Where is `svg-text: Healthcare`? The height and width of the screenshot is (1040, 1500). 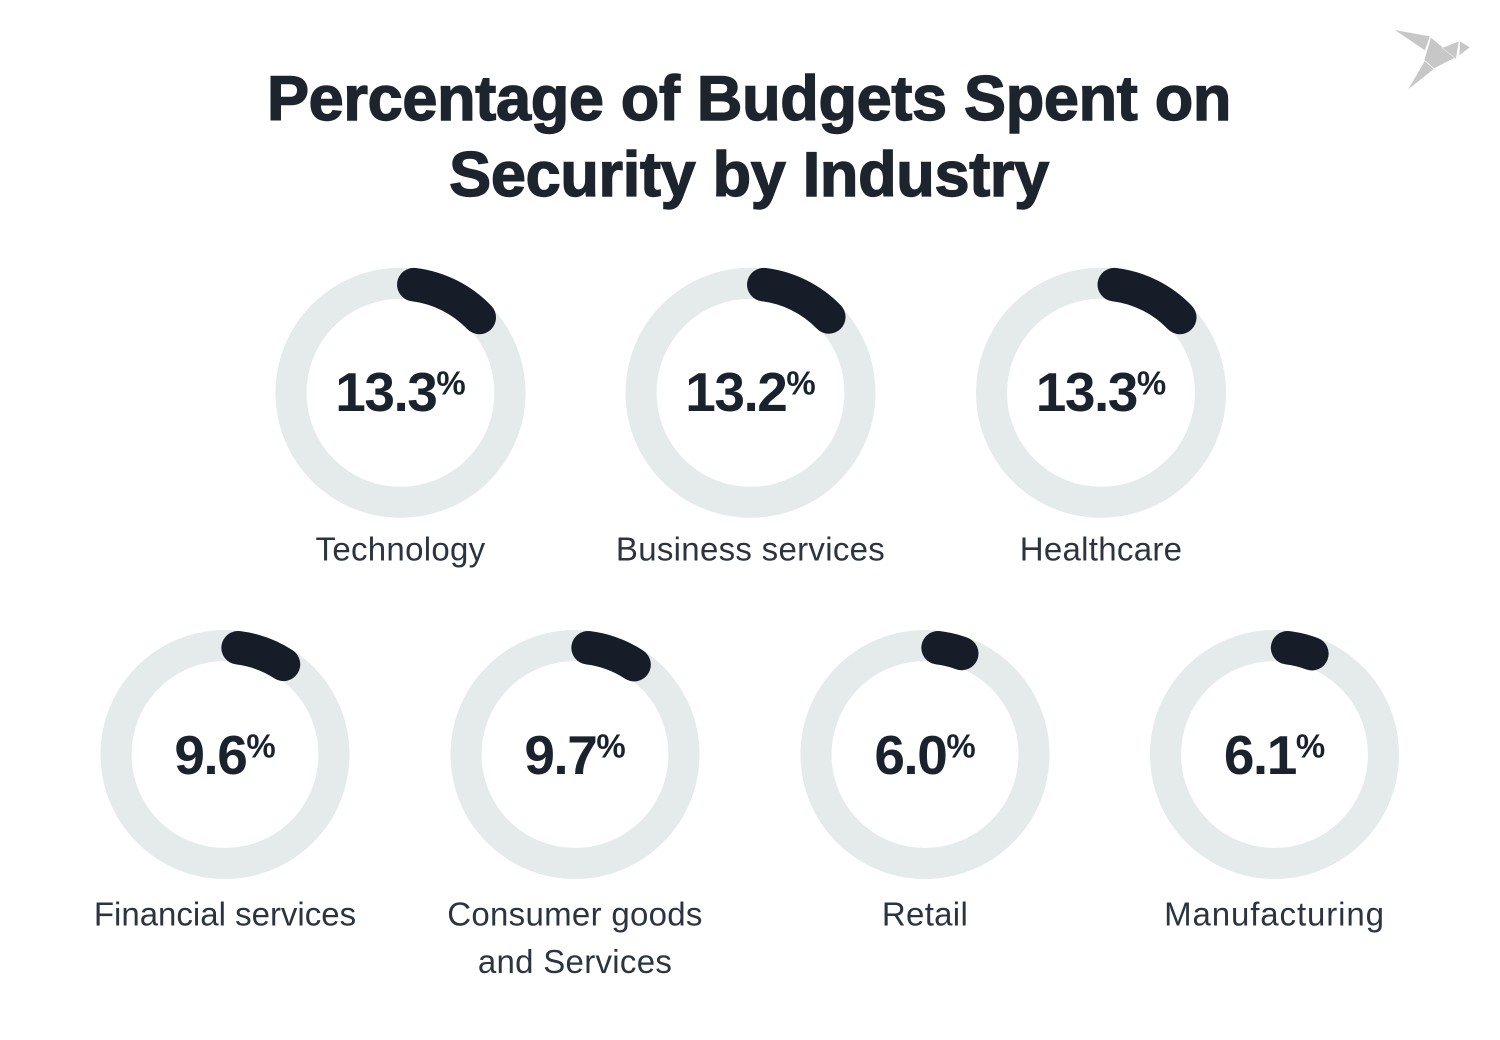
svg-text: Healthcare is located at coordinates (1101, 548).